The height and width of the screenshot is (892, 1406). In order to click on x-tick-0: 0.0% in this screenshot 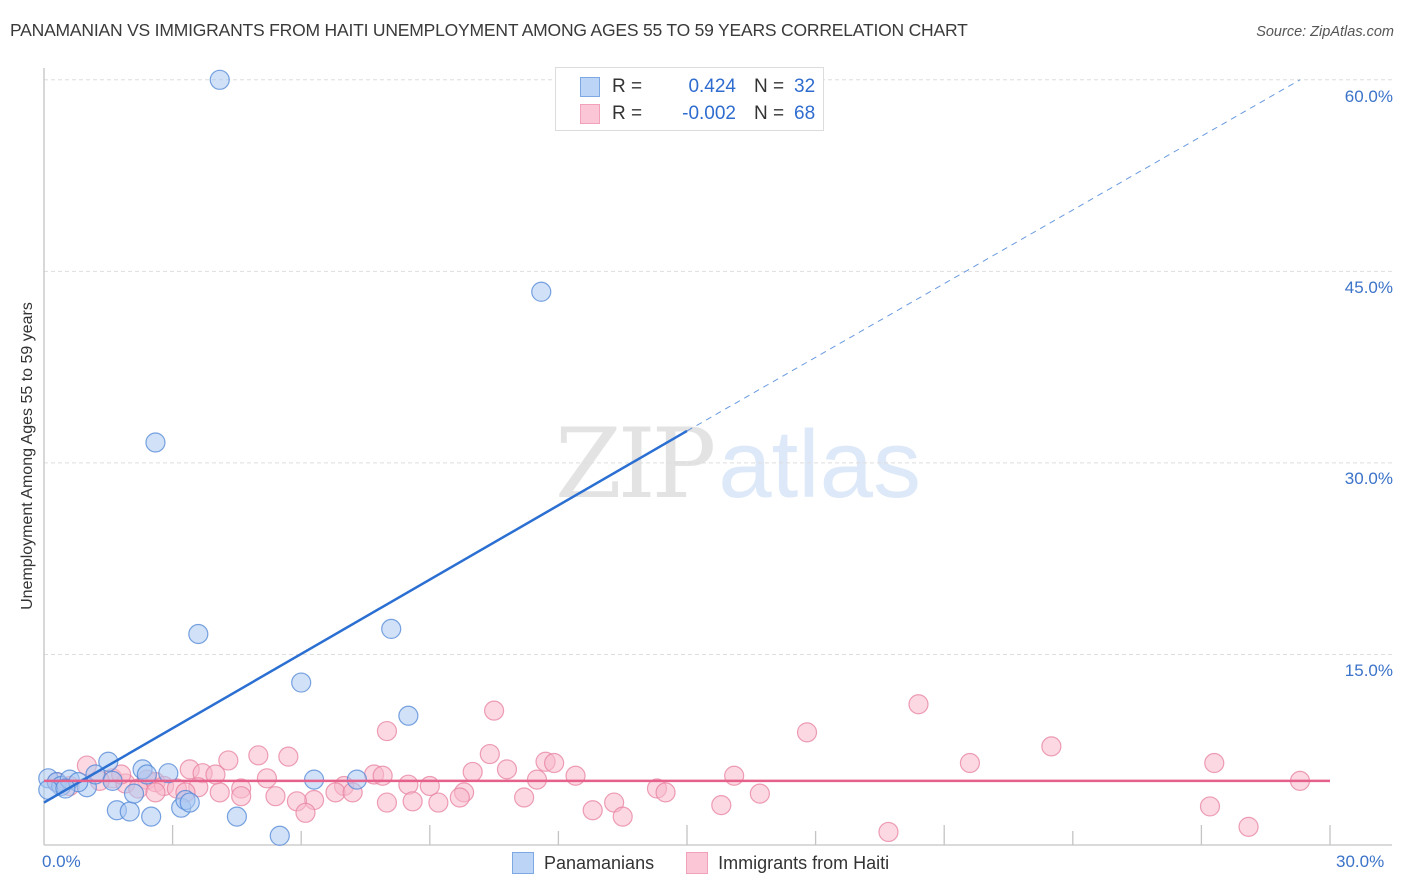, I will do `click(61, 861)`.